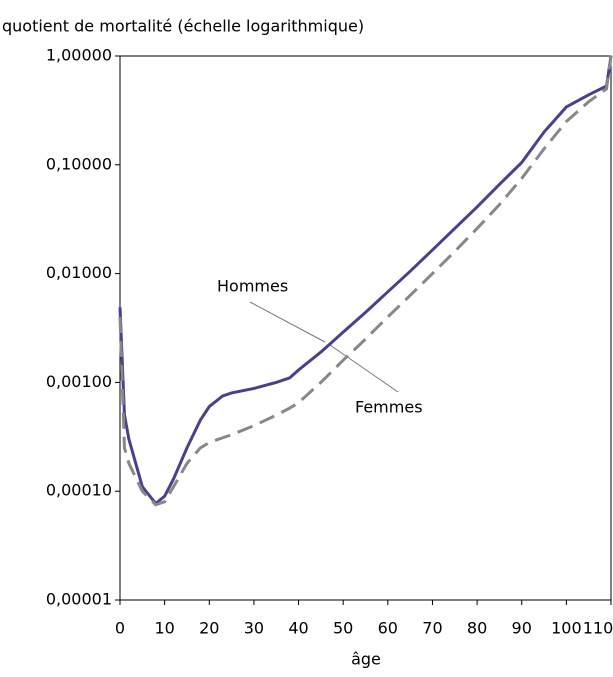  What do you see at coordinates (432, 628) in the screenshot?
I see `x-tick-label: 70` at bounding box center [432, 628].